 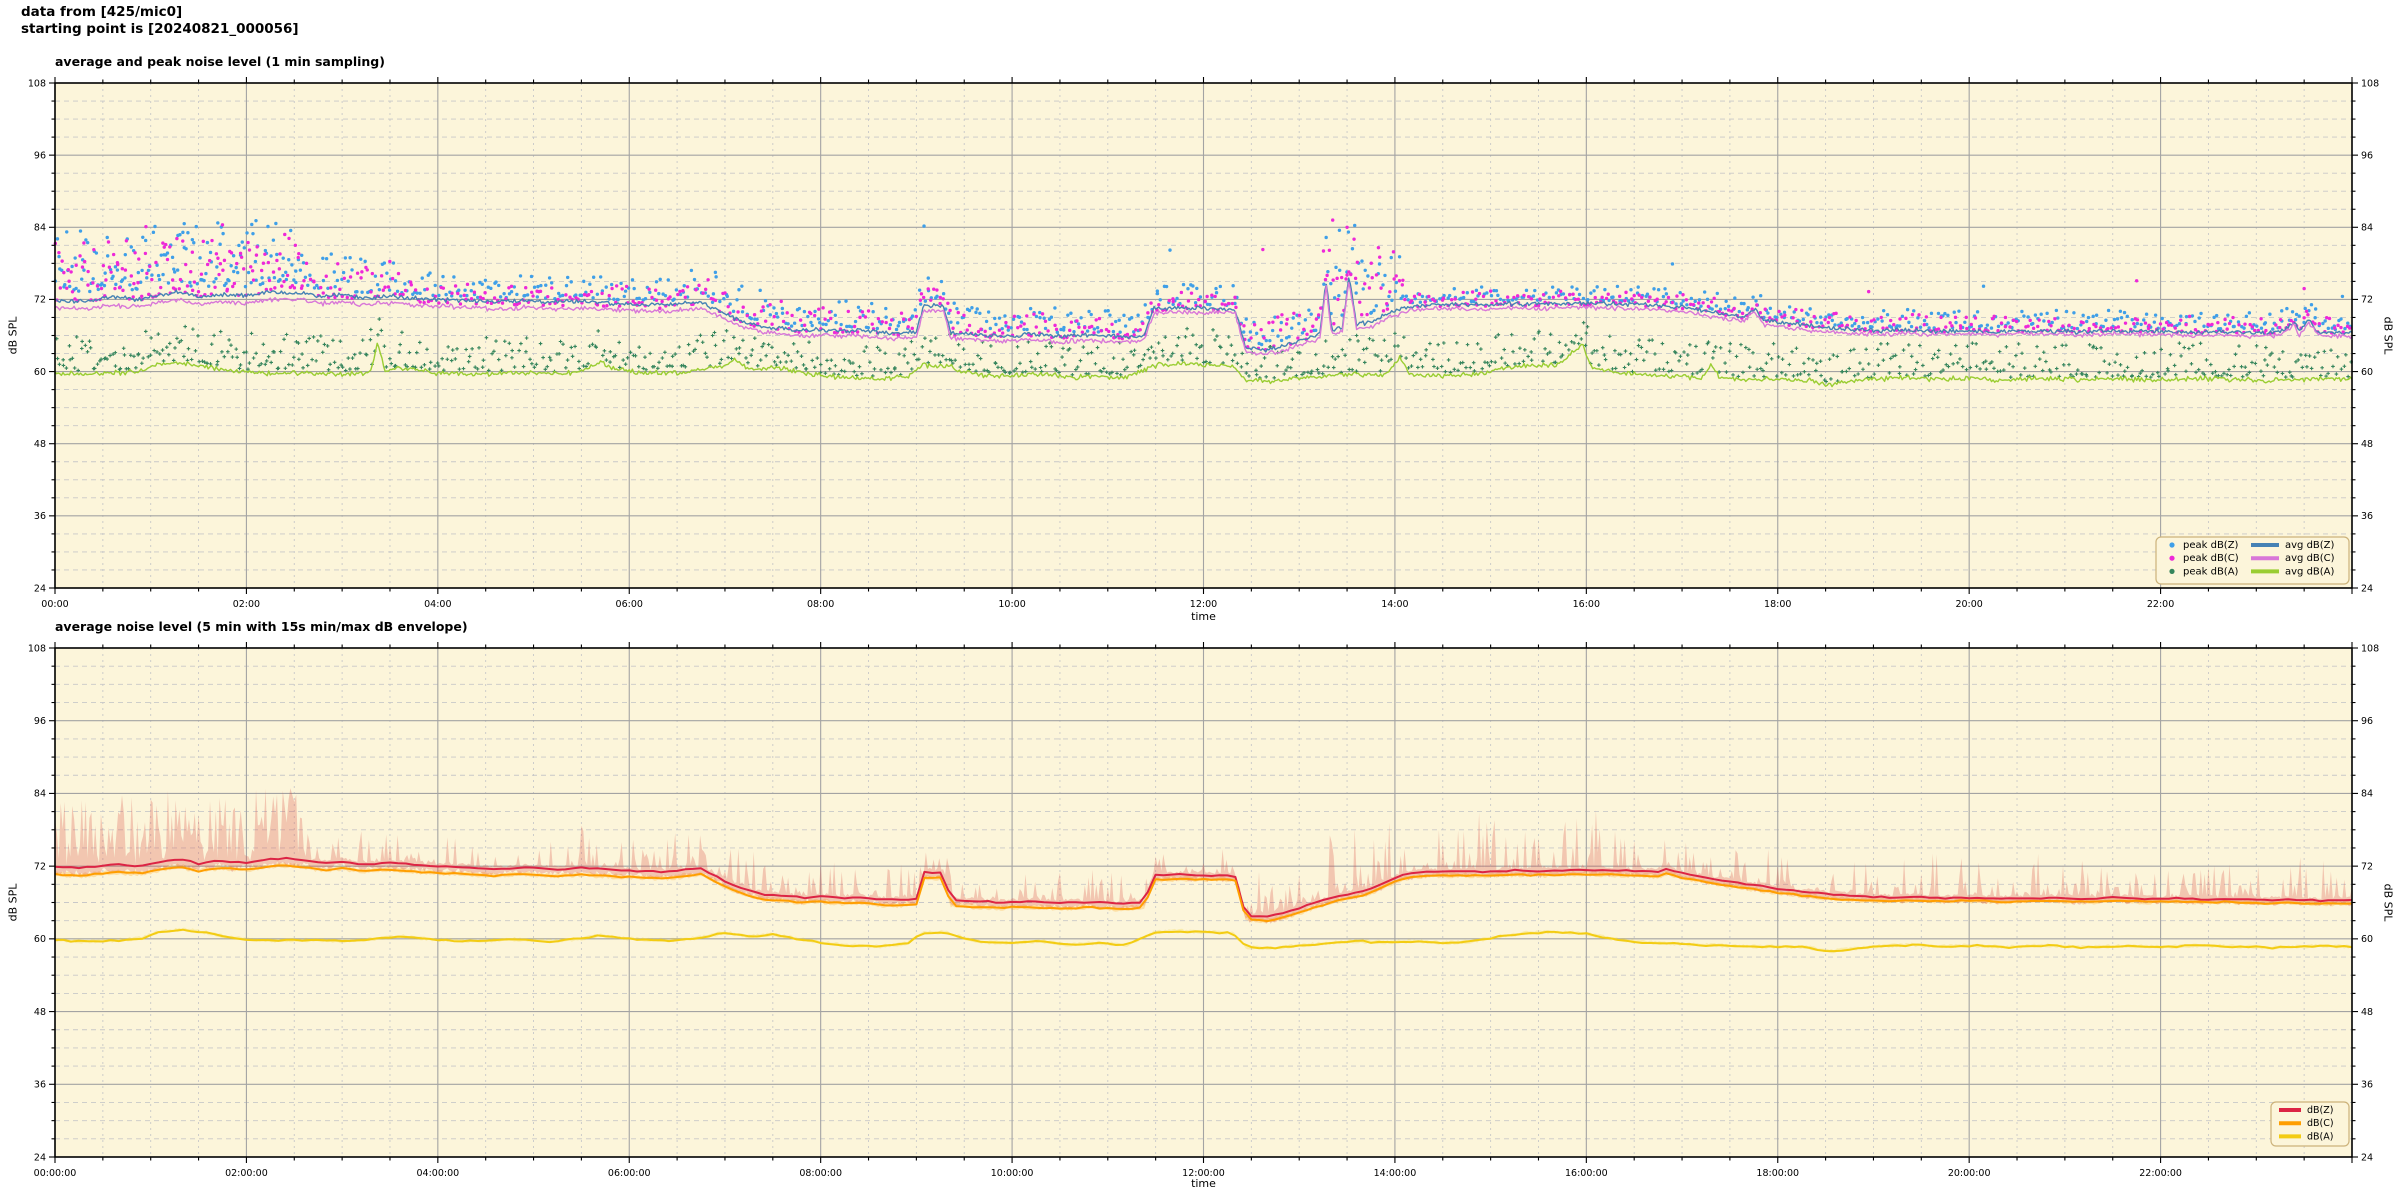 I want to click on svg-text: 08:00, so click(x=820, y=604).